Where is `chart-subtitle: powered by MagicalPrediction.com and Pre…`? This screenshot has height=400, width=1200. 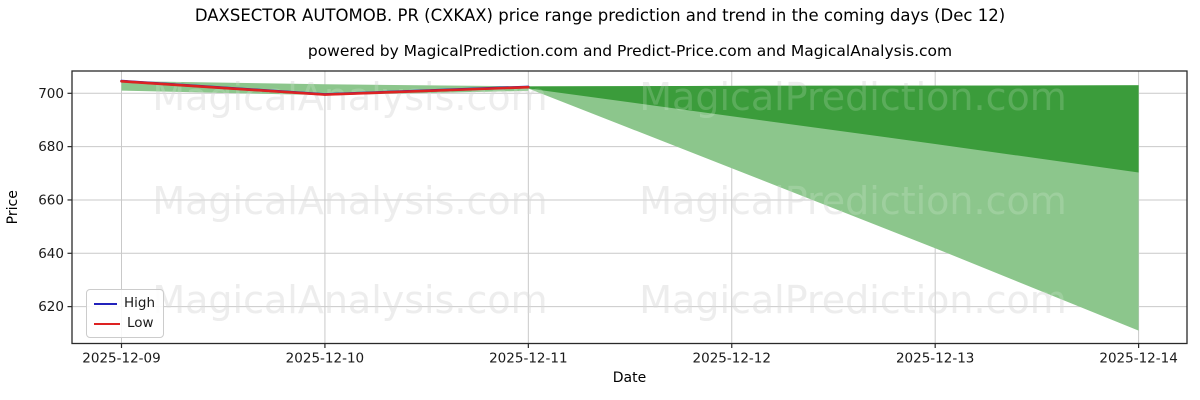 chart-subtitle: powered by MagicalPrediction.com and Pre… is located at coordinates (630, 51).